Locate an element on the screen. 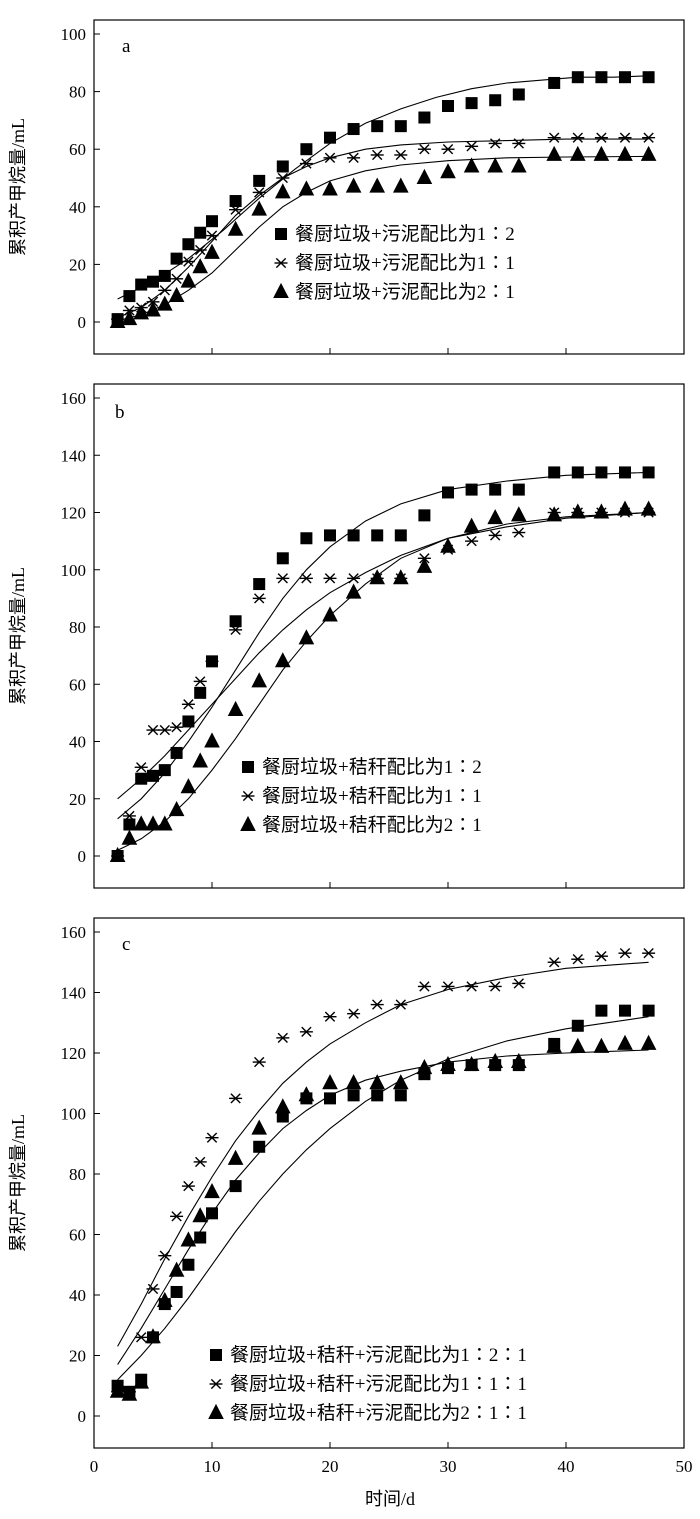 The height and width of the screenshot is (1519, 700). y-tick-label: 140 is located at coordinates (74, 993).